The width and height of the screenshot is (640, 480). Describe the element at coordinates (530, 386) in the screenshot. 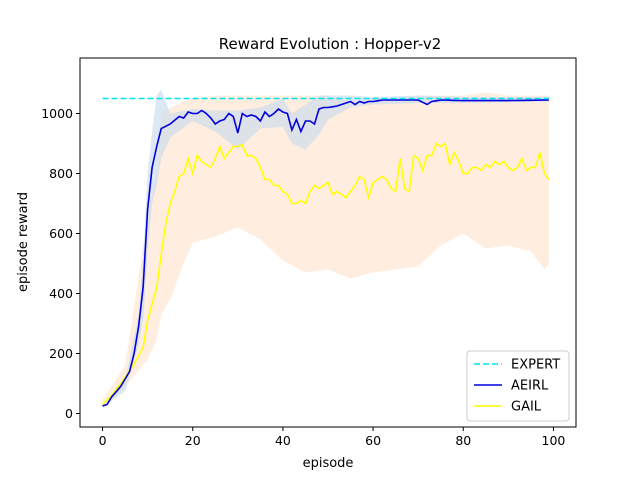

I see `legend-entry-aeirl-label: AEIRL` at that location.